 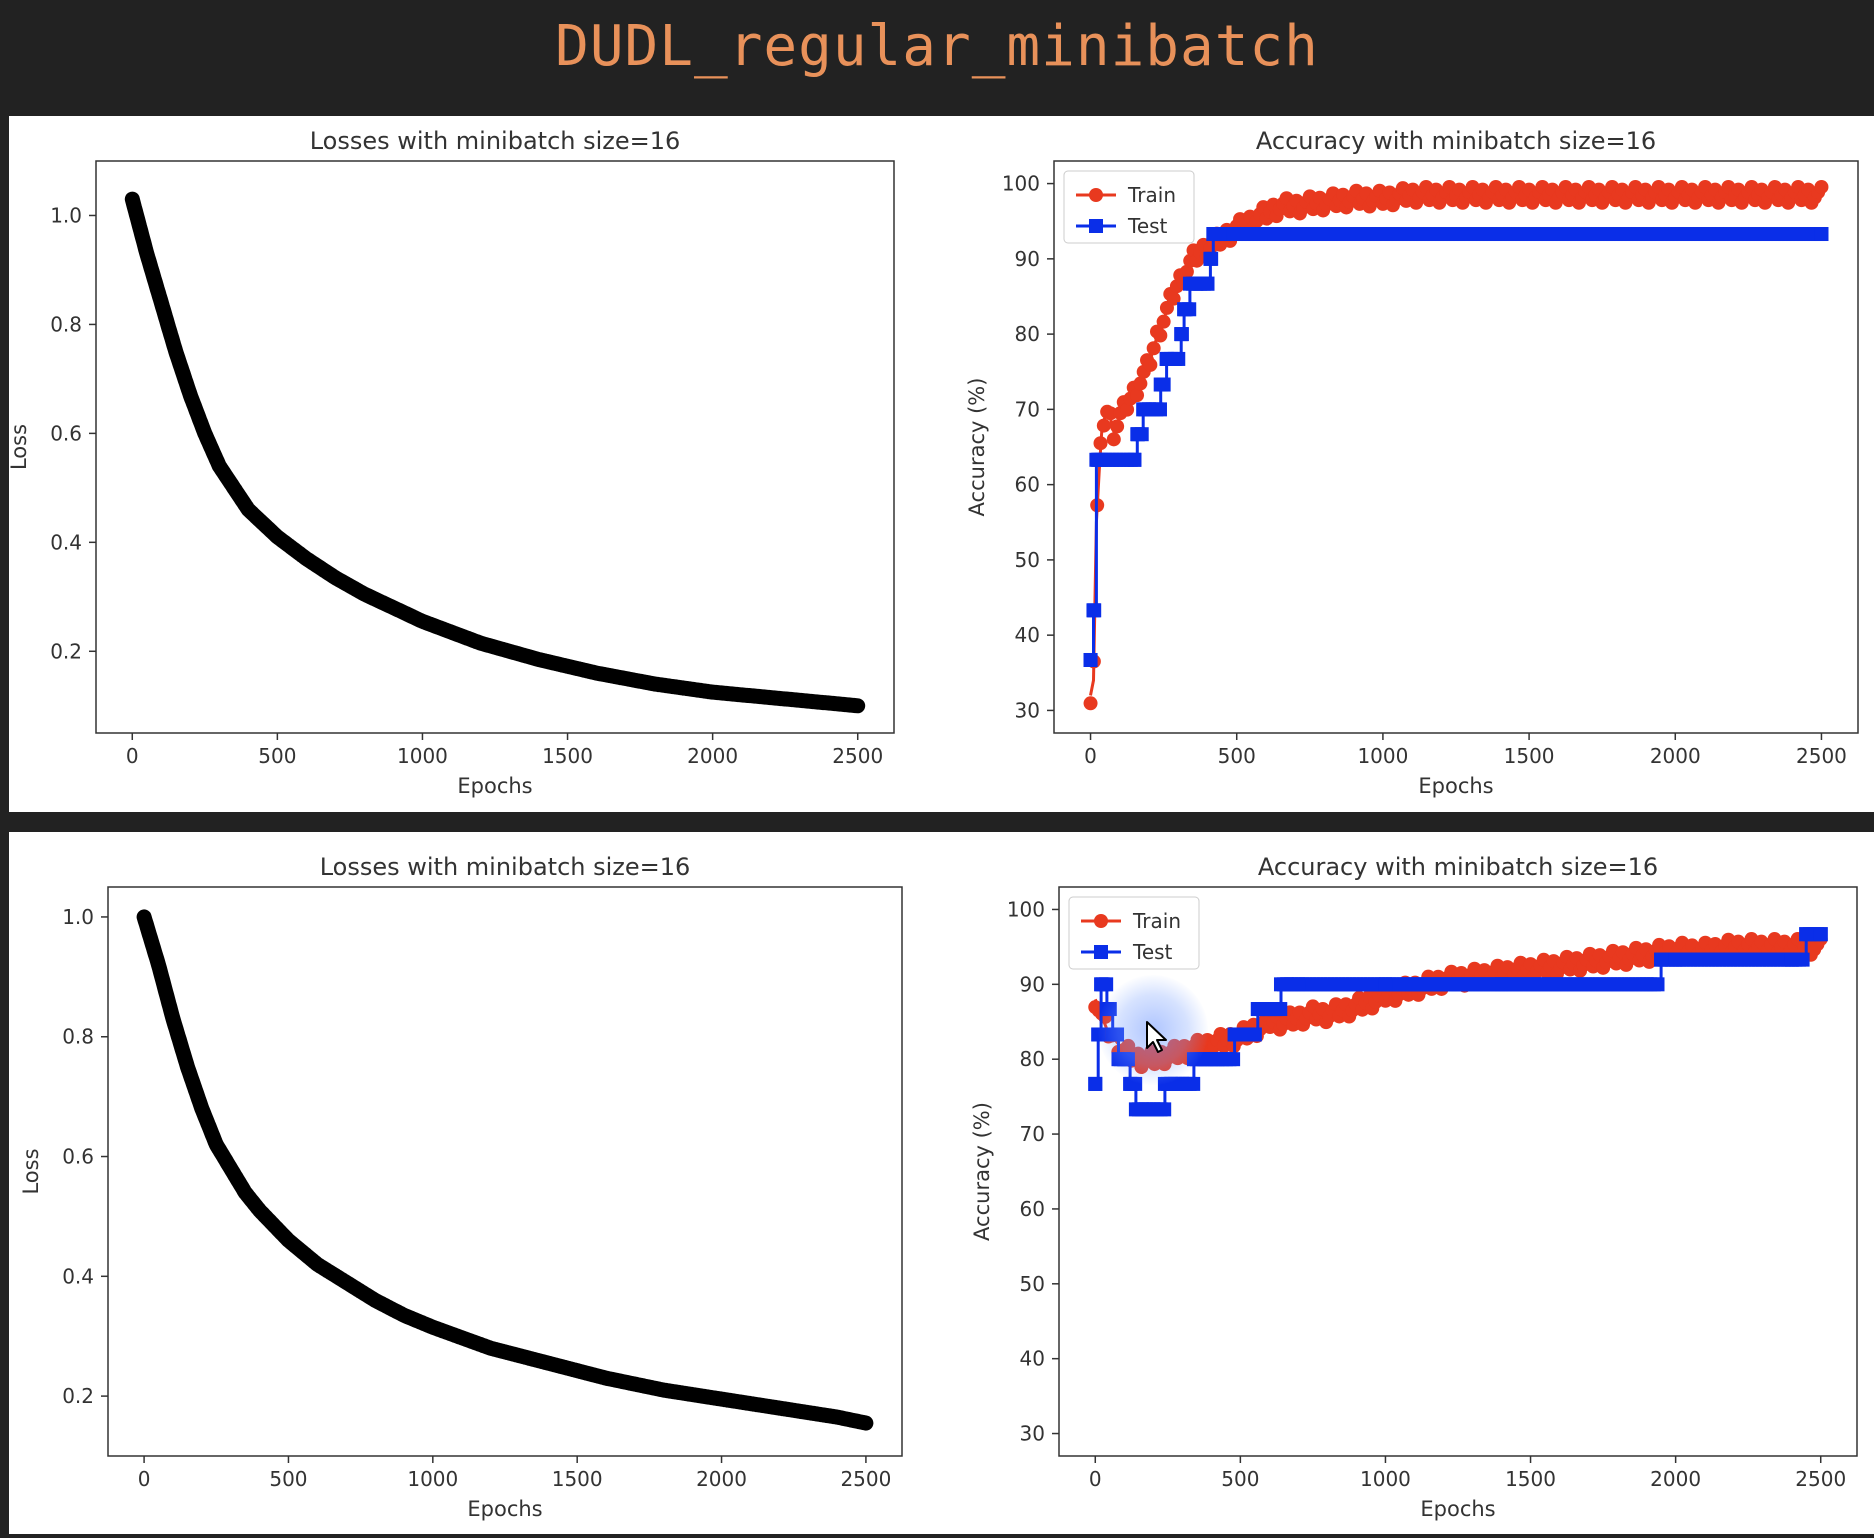 What do you see at coordinates (1101, 921) in the screenshot?
I see `legend-train-marker` at bounding box center [1101, 921].